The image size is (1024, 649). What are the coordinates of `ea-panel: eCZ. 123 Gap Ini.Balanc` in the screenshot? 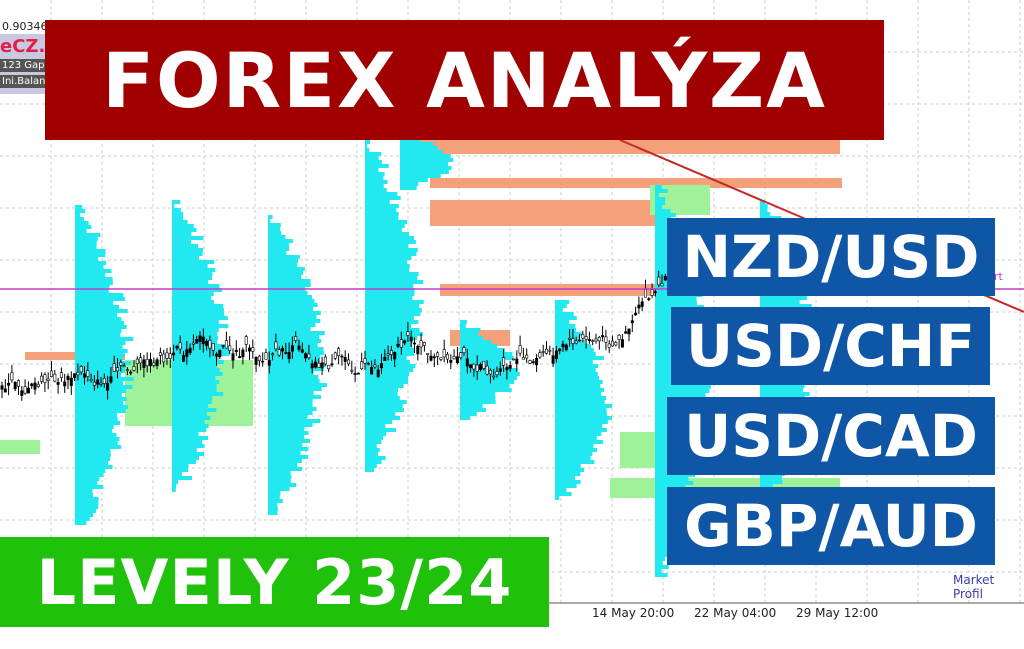 It's located at (25, 64).